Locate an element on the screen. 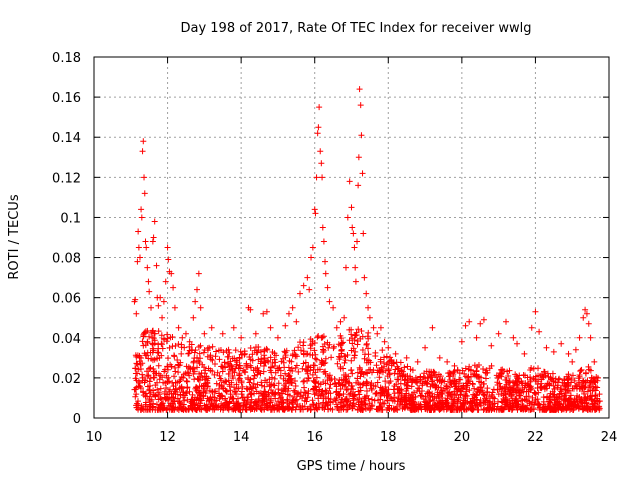  y-tick-label: 0.16 is located at coordinates (66, 98).